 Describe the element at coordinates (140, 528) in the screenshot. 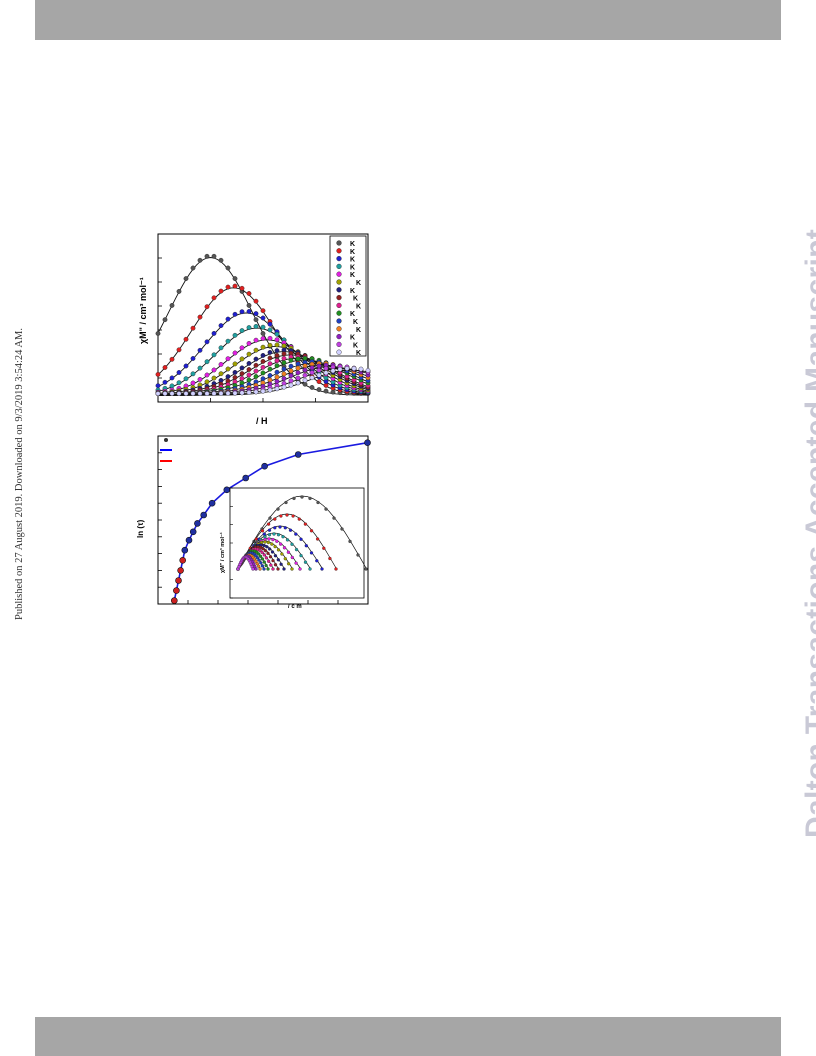

I see `y-axis-label-bottom: ln (τ)` at that location.